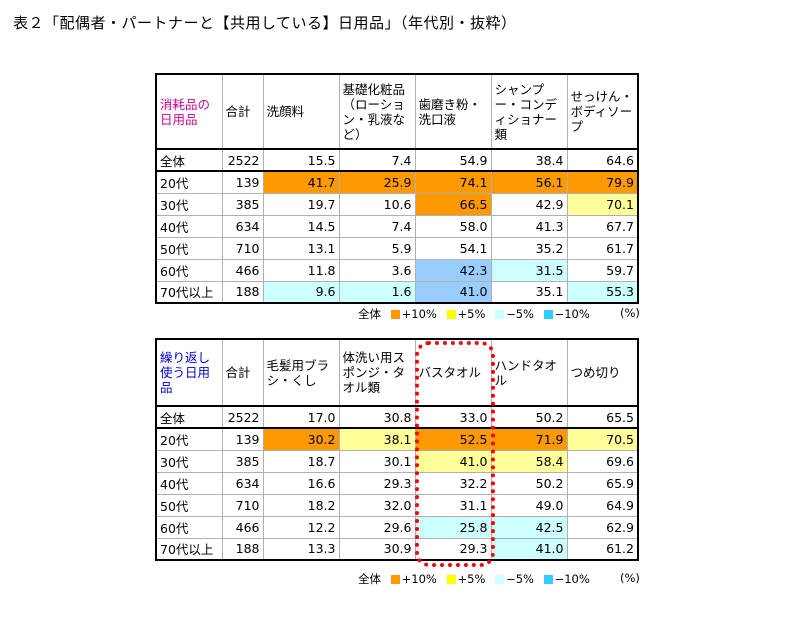 The width and height of the screenshot is (810, 627). I want to click on age-group-label: 40代, so click(189, 226).